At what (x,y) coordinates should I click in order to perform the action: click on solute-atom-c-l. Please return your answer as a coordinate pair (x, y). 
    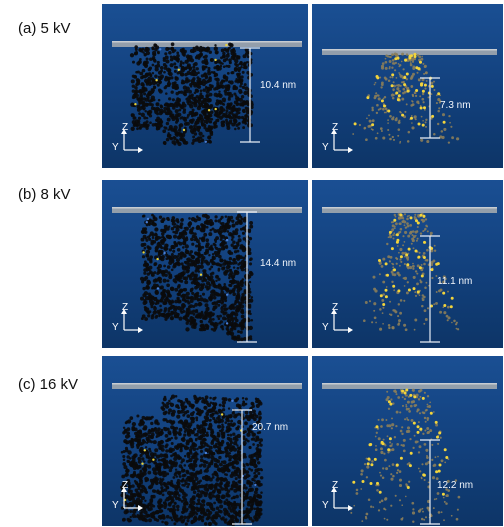
    Looking at the image, I should click on (142, 463).